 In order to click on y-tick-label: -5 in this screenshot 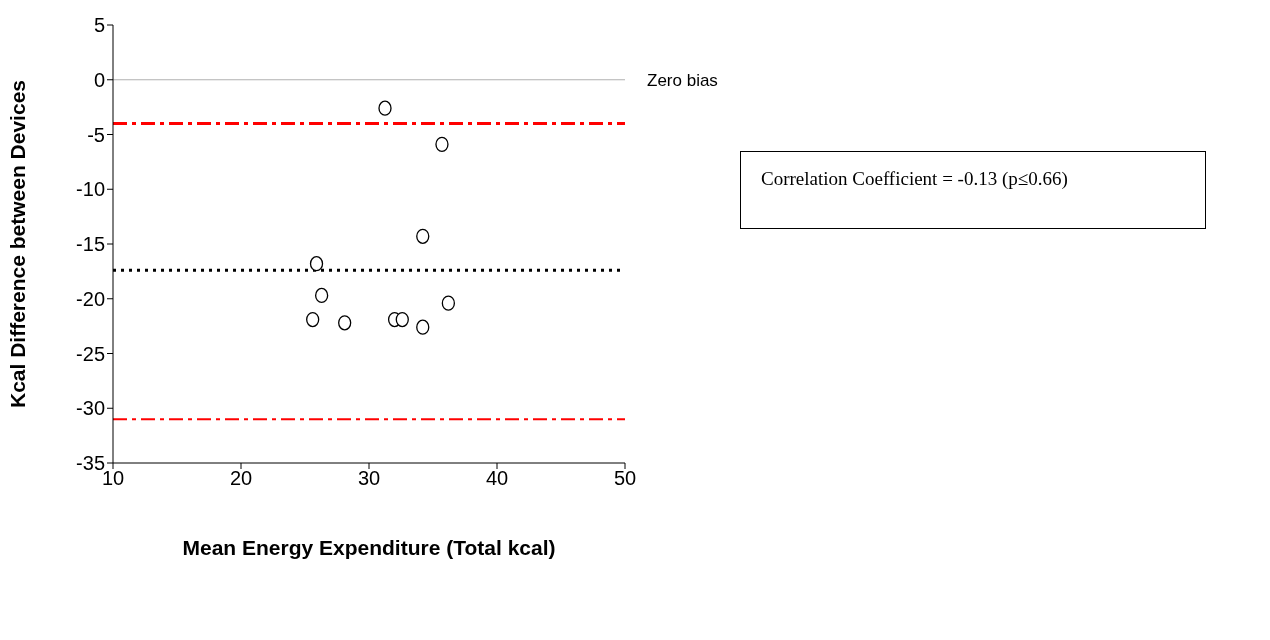, I will do `click(96, 134)`.